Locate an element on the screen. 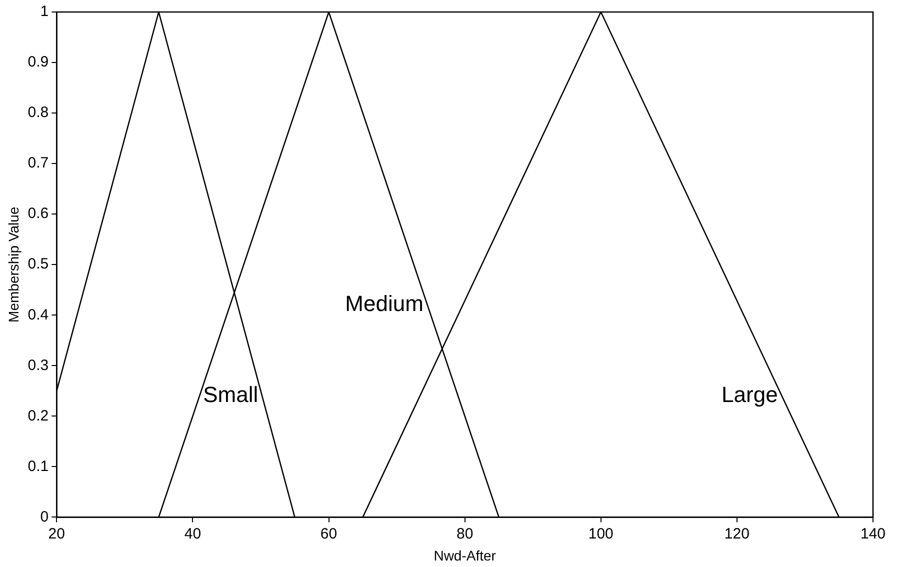  x-tick-label: 120 is located at coordinates (737, 533).